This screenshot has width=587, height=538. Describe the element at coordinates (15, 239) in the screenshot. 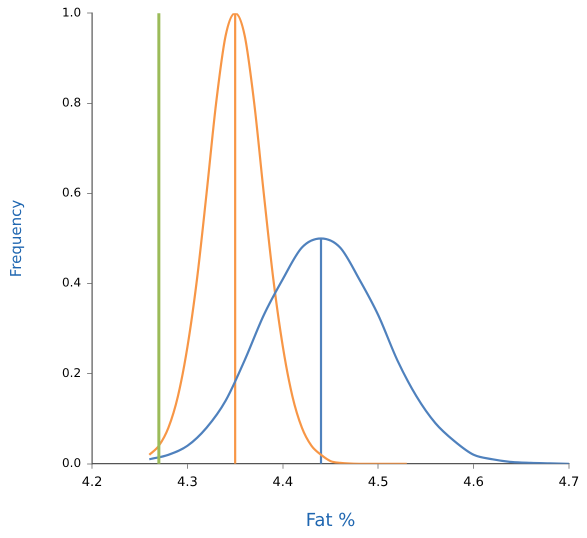

I see `y-axis-title: Frequency` at that location.